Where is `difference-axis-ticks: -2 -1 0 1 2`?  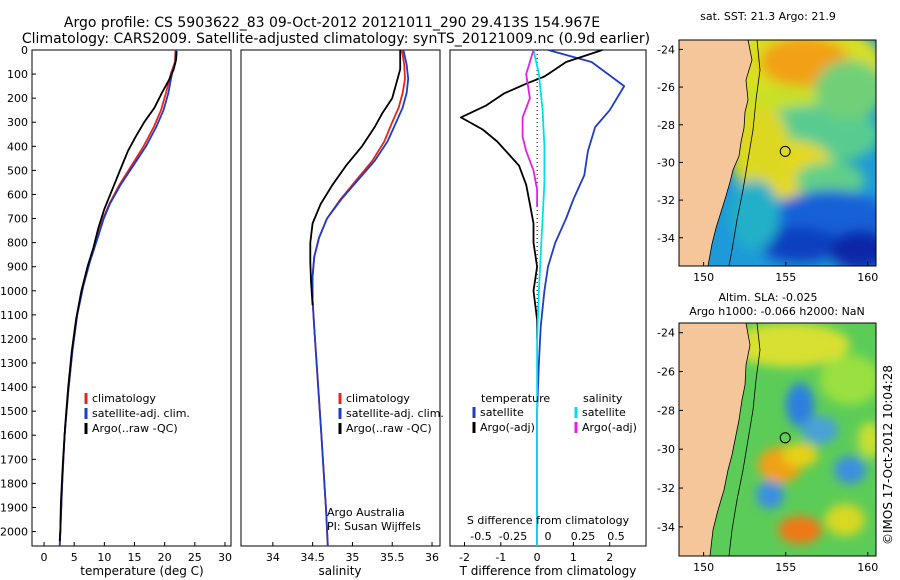 difference-axis-ticks: -2 -1 0 1 2 is located at coordinates (536, 553).